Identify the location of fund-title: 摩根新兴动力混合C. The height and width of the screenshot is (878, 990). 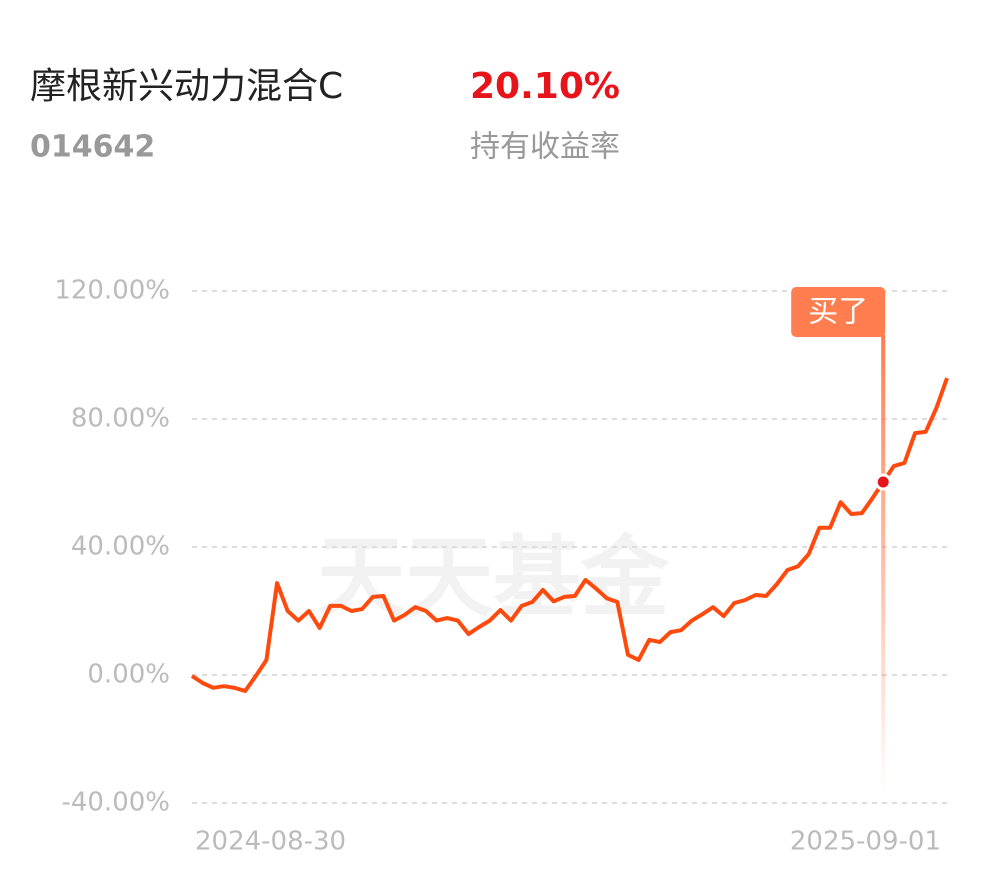
(186, 86).